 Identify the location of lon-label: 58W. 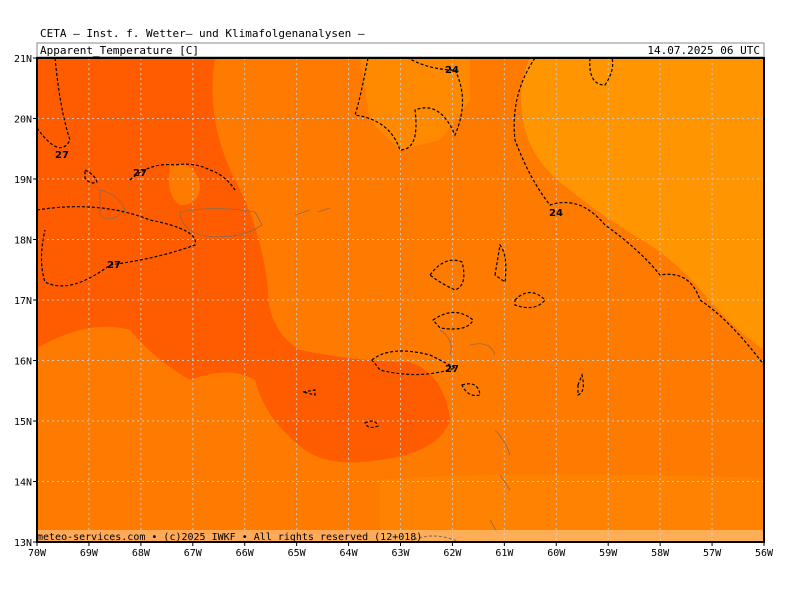
(660, 553).